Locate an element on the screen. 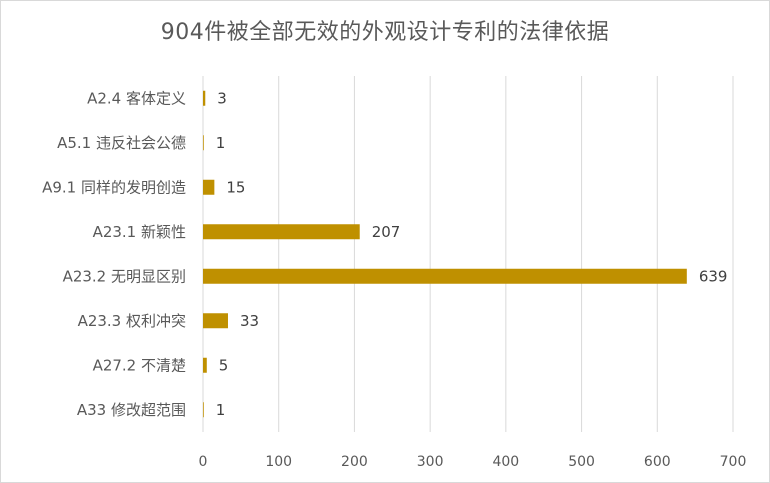 This screenshot has height=483, width=770. data-label: 15 is located at coordinates (235, 187).